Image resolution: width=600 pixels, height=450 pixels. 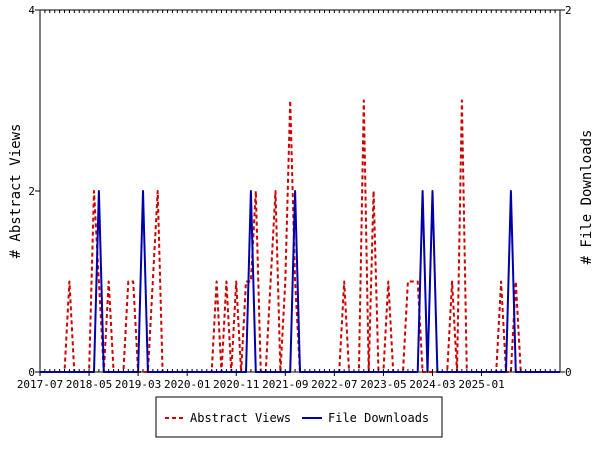 I want to click on legend-label-file-downloads: File Downloads, so click(x=378, y=418).